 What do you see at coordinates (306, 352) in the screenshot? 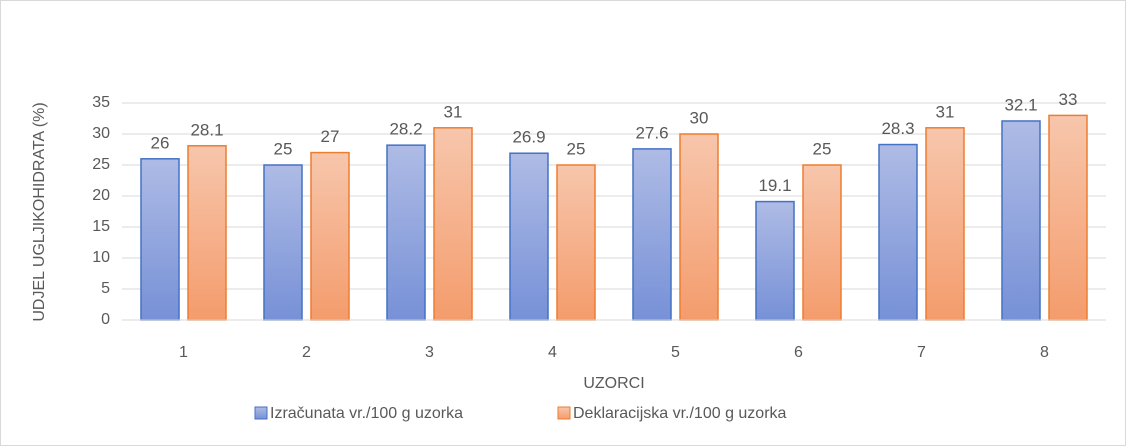
I see `x-tick-label: 2` at bounding box center [306, 352].